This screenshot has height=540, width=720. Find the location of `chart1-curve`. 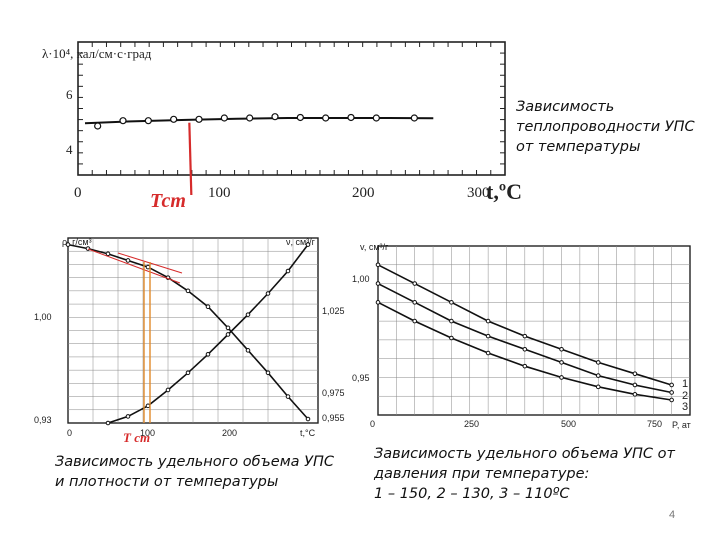

chart1-curve is located at coordinates (259, 121).